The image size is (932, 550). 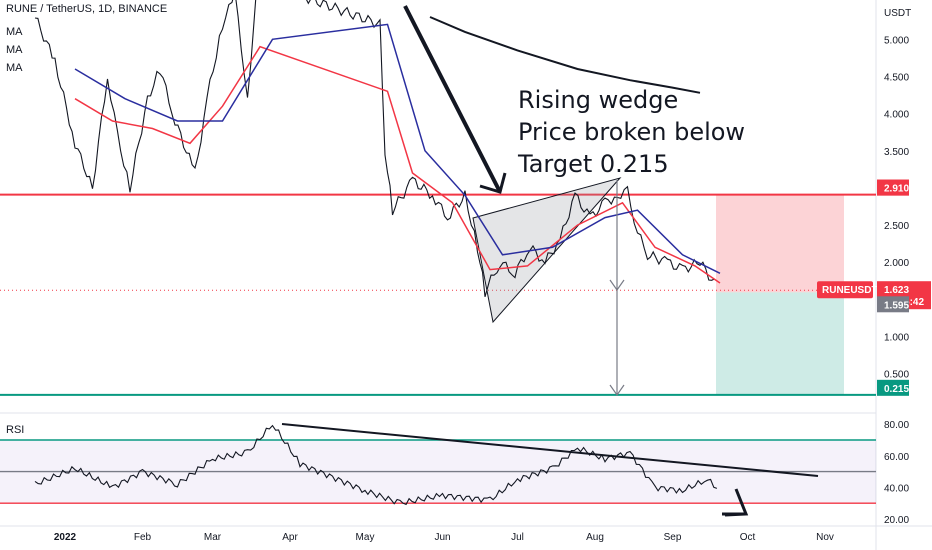 I want to click on price-axis-unit: USDT, so click(x=897, y=13).